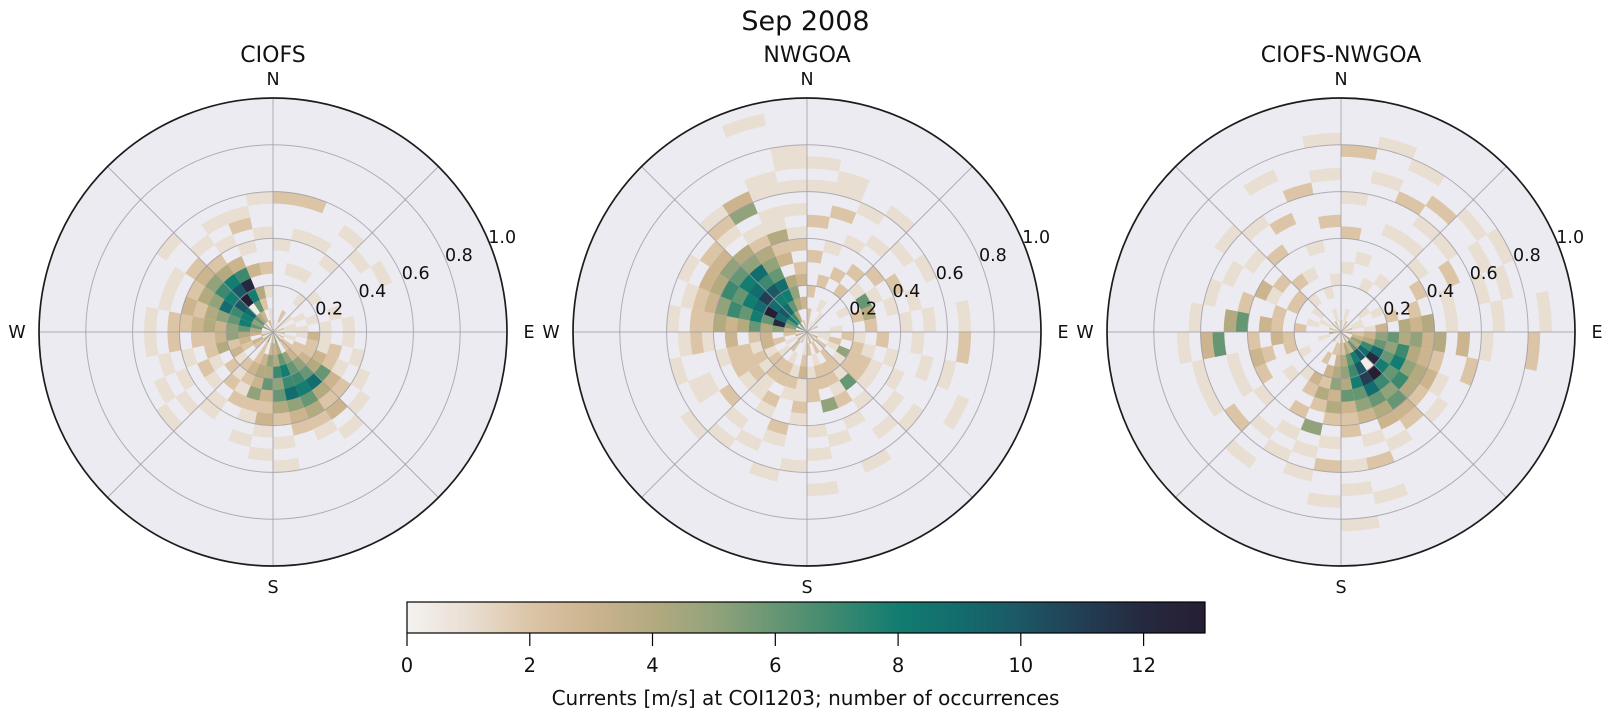 The height and width of the screenshot is (724, 1611). What do you see at coordinates (1440, 292) in the screenshot?
I see `radial-tick-label: 0.4` at bounding box center [1440, 292].